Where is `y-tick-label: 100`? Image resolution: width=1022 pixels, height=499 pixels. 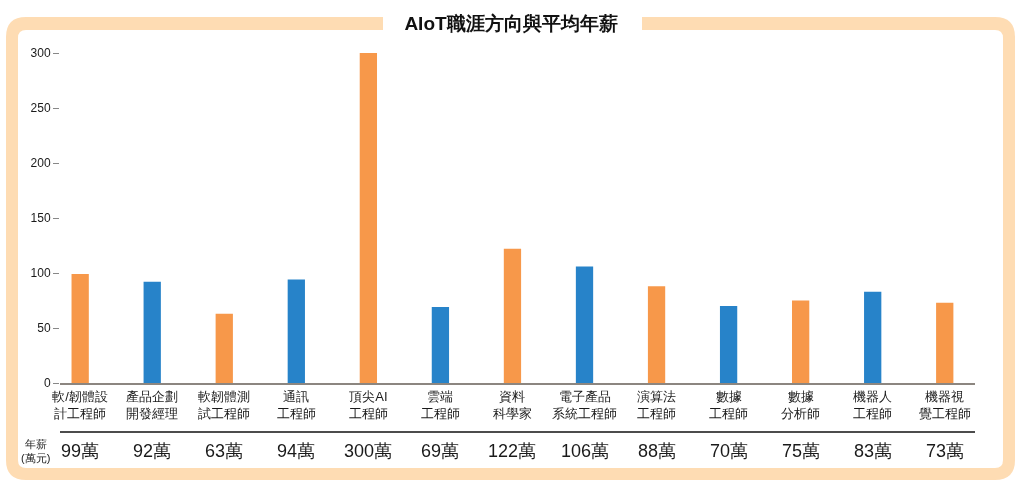
y-tick-label: 100 is located at coordinates (40, 273).